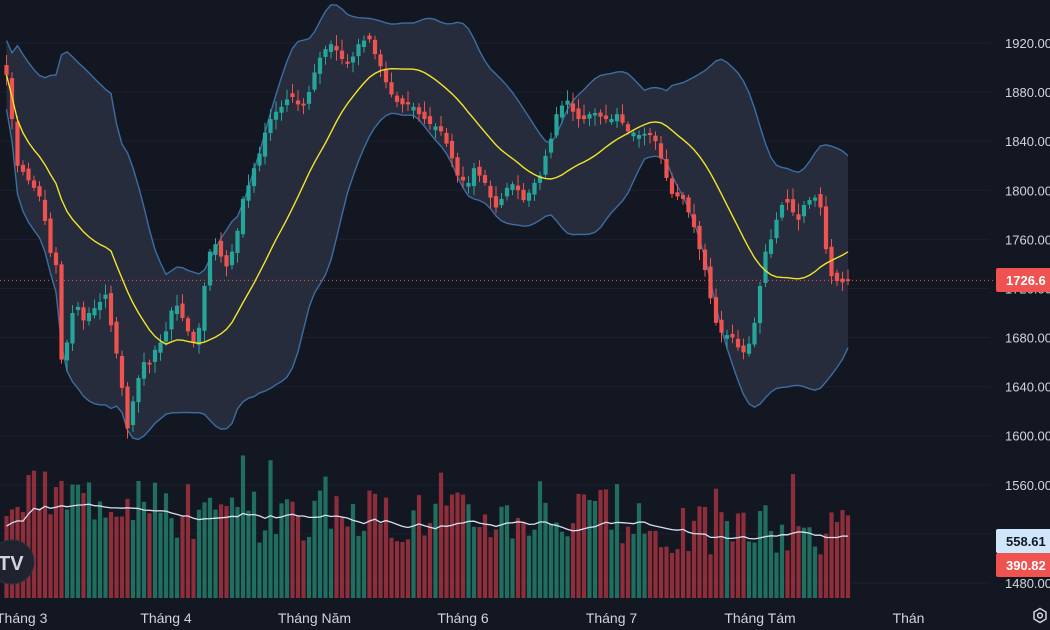  I want to click on watermark-logo: TV, so click(17, 562).